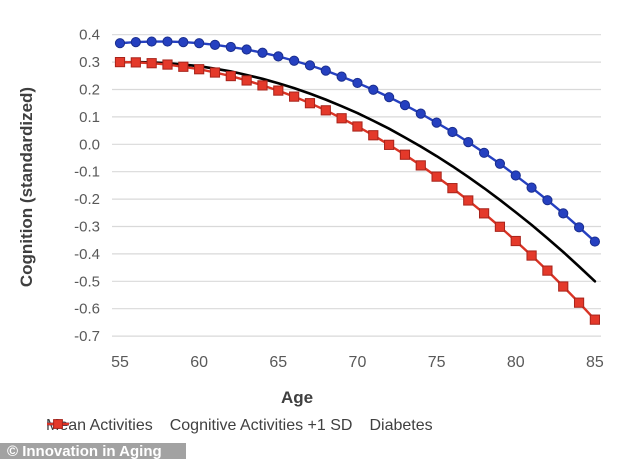  Describe the element at coordinates (297, 397) in the screenshot. I see `x-axis-title: Age` at that location.